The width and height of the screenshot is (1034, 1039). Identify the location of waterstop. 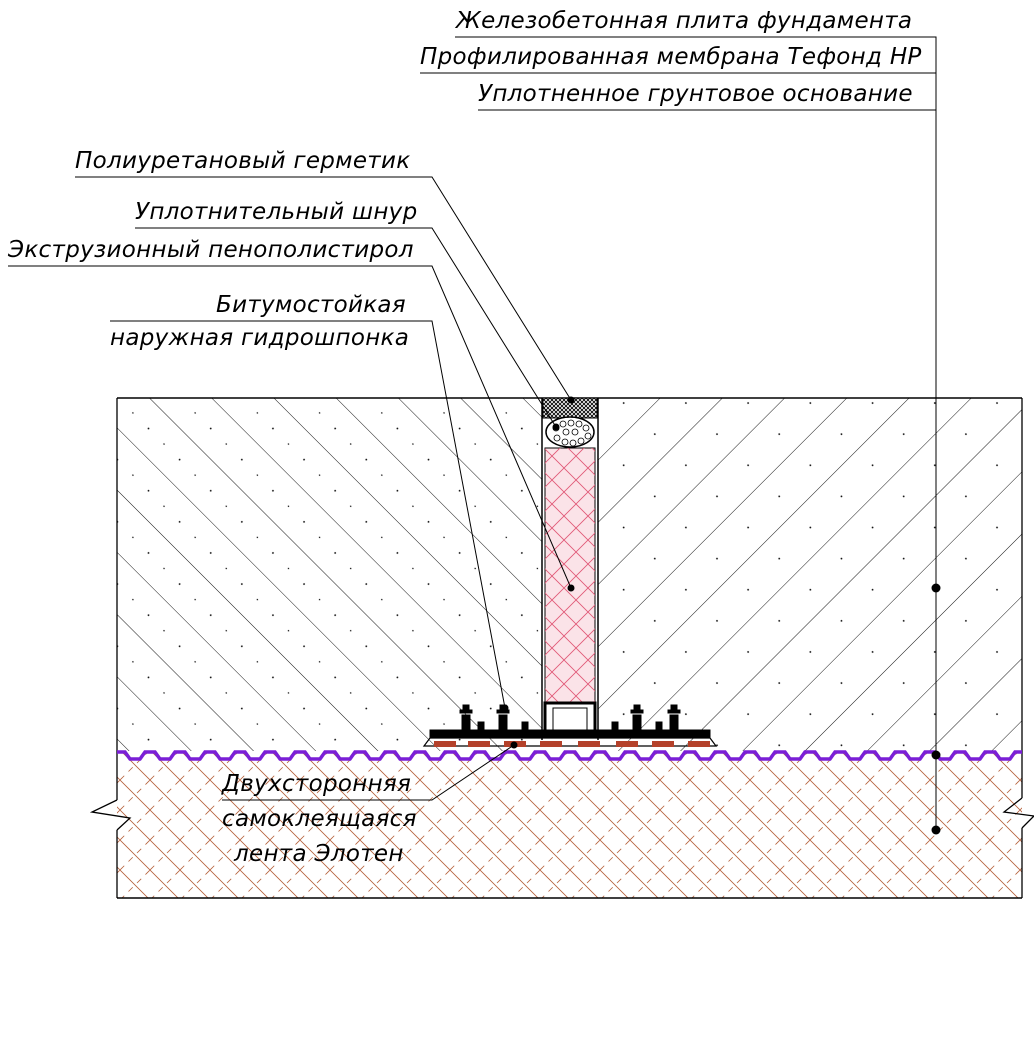
(570, 724).